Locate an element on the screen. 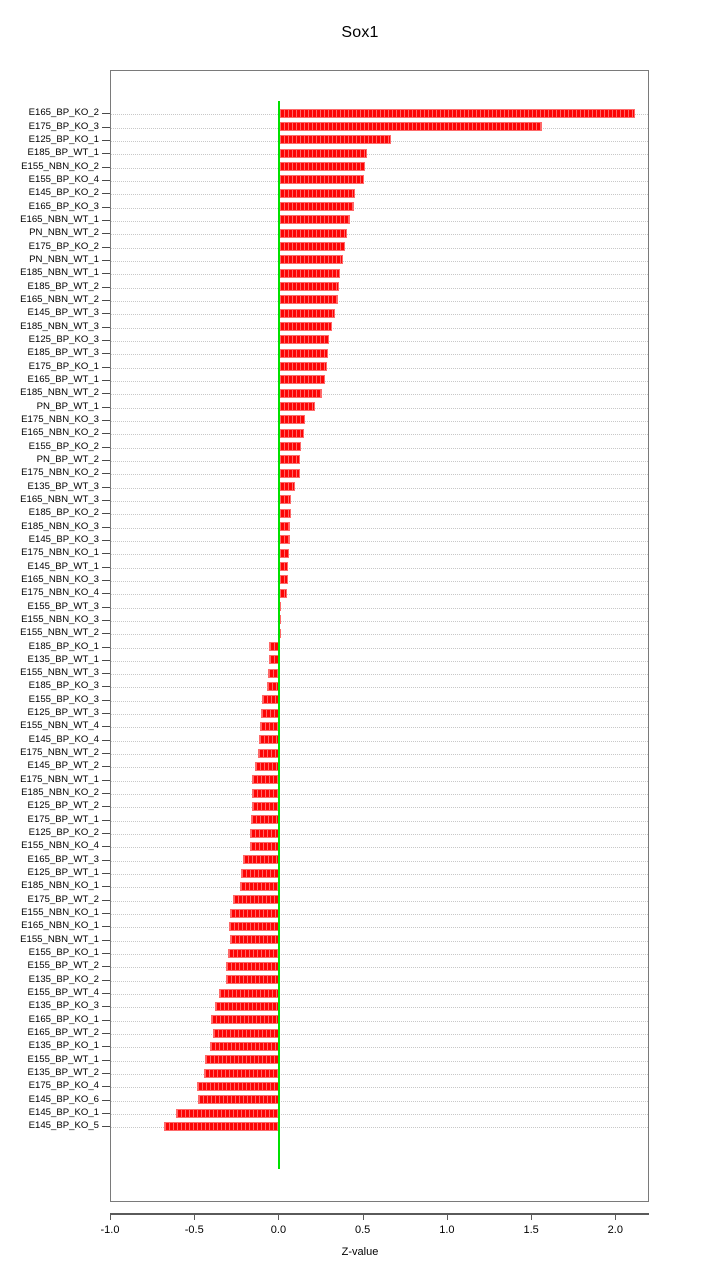 Image resolution: width=720 pixels, height=1275 pixels. y-axis-tick-label: E135_BP_WT_2 is located at coordinates (63, 1073).